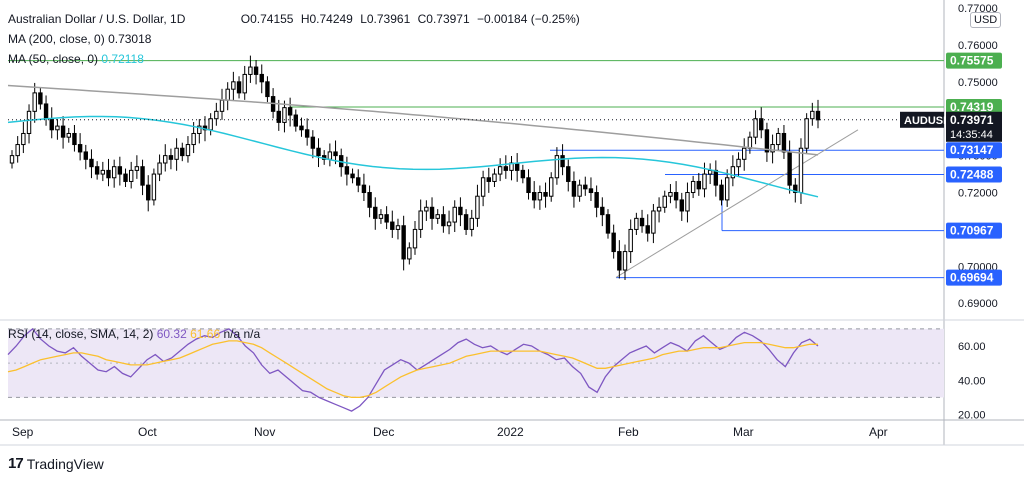 The width and height of the screenshot is (1024, 487). Describe the element at coordinates (76, 59) in the screenshot. I see `ma50-legend: MA (50, close, 0) 0.72118` at that location.